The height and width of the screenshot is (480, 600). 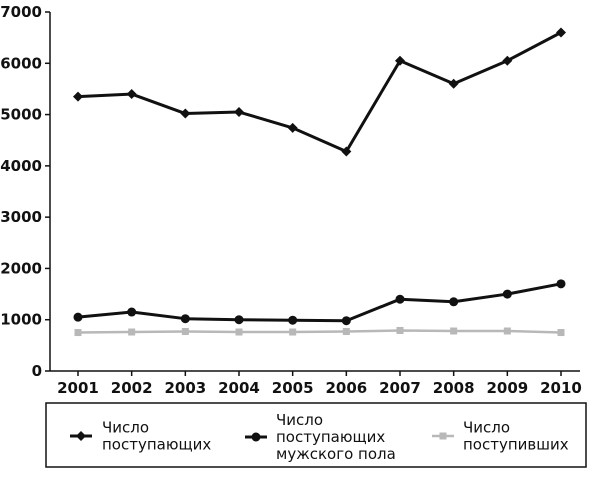 What do you see at coordinates (454, 388) in the screenshot?
I see `x-tick-label: 2008` at bounding box center [454, 388].